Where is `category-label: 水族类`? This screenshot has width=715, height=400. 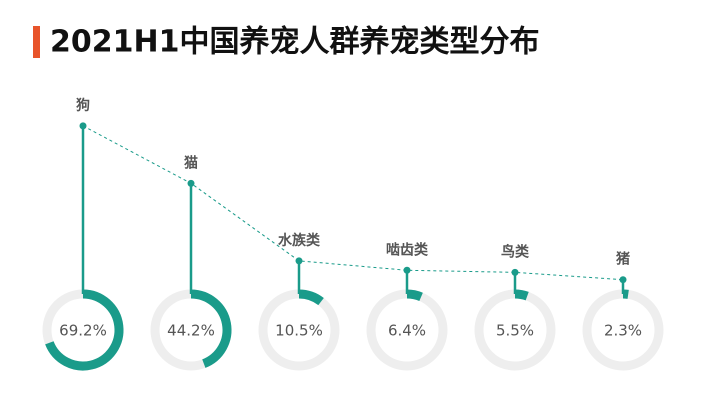
category-label: 水族类 is located at coordinates (299, 240).